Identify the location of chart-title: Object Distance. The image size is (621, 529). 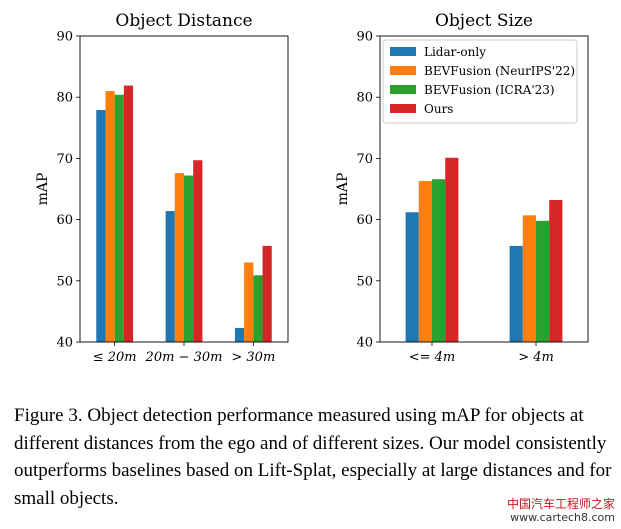
(183, 21).